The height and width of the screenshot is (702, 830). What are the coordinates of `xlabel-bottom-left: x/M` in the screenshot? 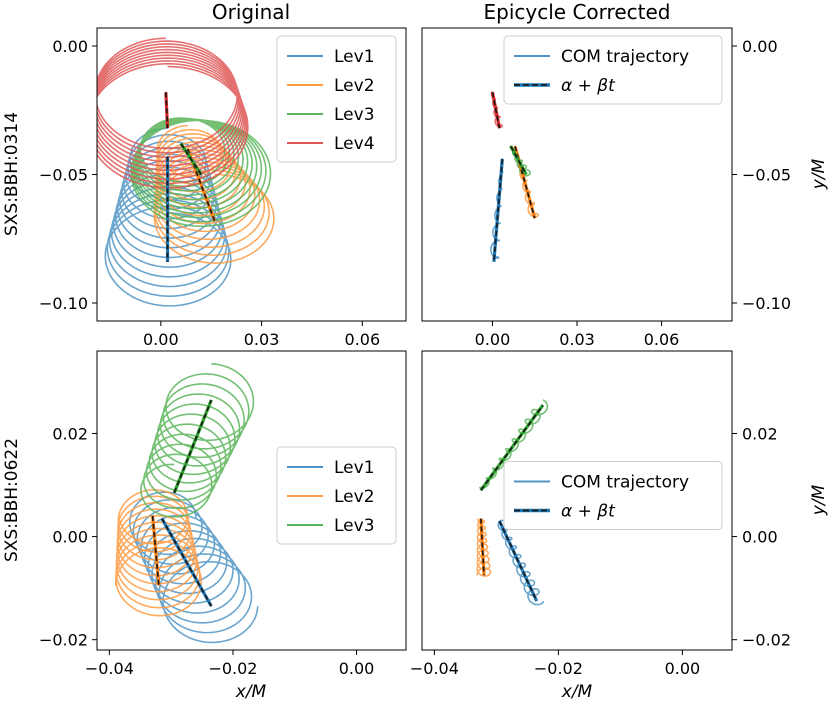 It's located at (251, 692).